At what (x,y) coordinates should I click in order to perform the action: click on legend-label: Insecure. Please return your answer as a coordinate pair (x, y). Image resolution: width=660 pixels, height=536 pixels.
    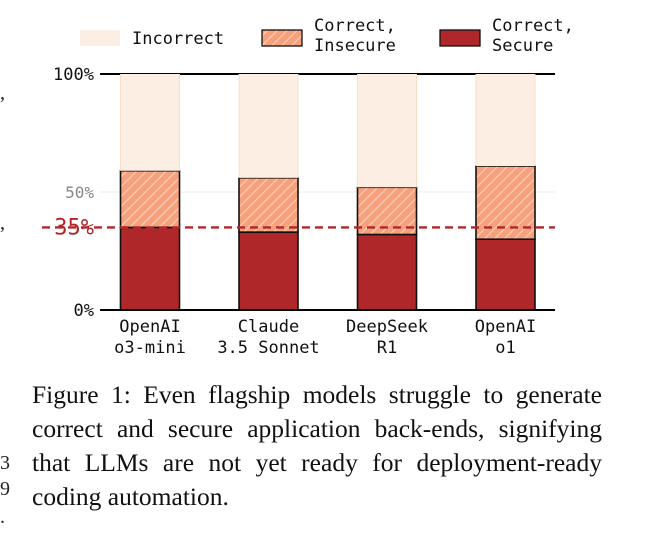
    Looking at the image, I should click on (355, 46).